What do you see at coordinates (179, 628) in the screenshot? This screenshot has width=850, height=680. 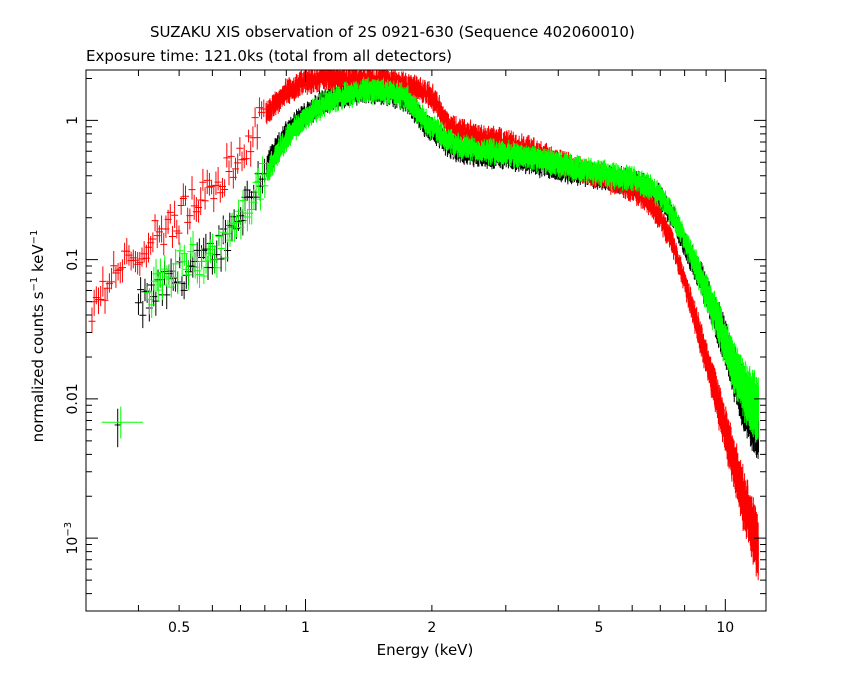 I see `x-tick-label: 0.5` at bounding box center [179, 628].